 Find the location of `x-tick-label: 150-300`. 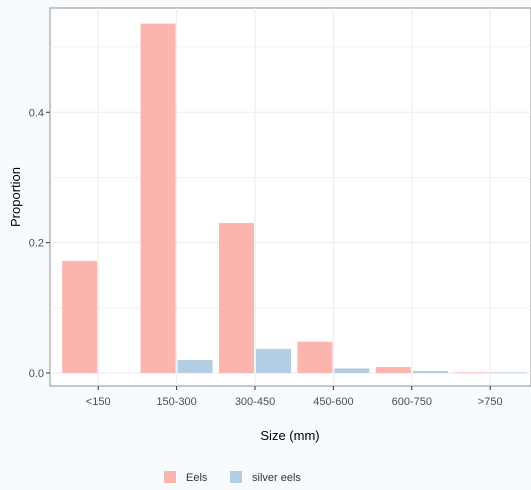

x-tick-label: 150-300 is located at coordinates (176, 402).